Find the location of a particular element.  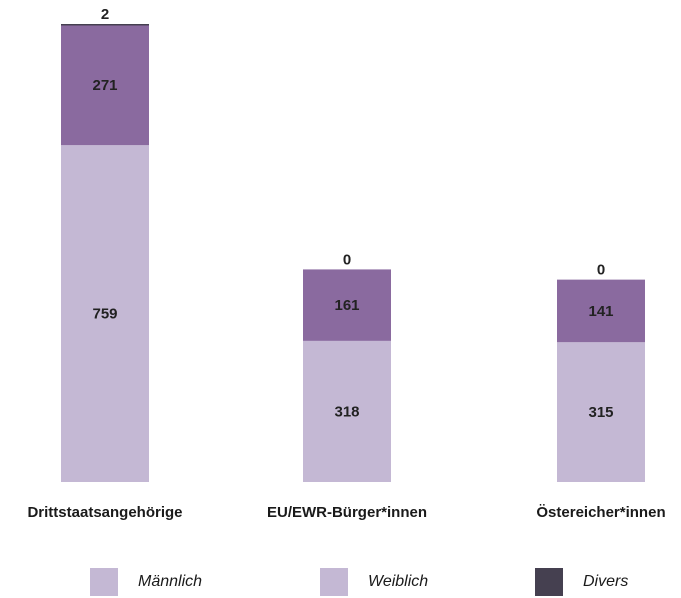

legend-label-divers: Divers is located at coordinates (606, 581).